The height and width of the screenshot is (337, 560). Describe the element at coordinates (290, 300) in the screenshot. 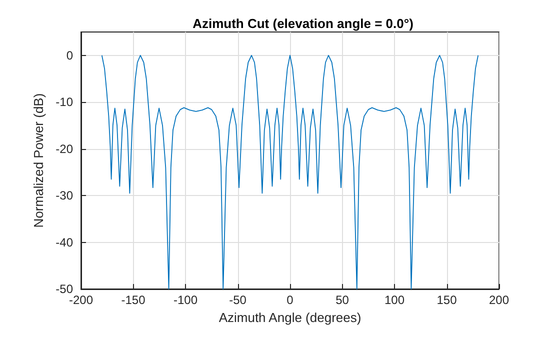

I see `x-tick-label: 0` at that location.